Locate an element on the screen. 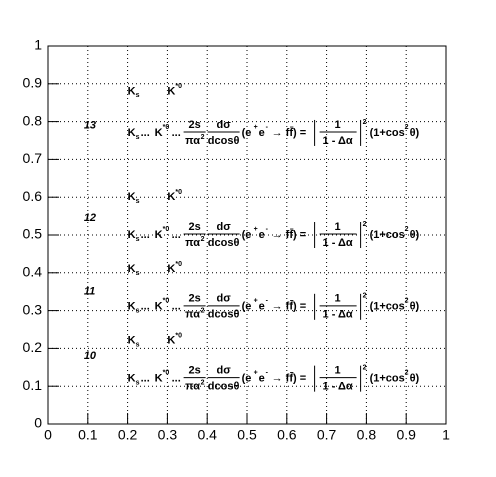  y-tick-label: 0.8 is located at coordinates (33, 120).